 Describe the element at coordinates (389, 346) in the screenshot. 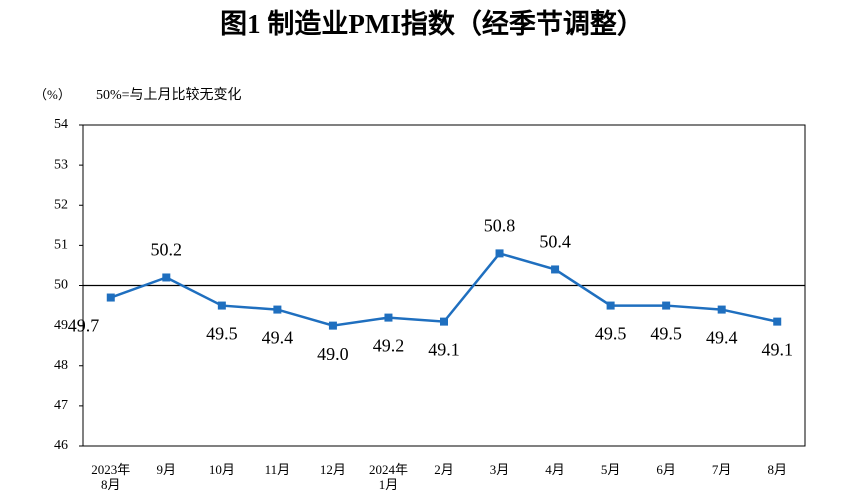

I see `data-label: 49.2` at that location.